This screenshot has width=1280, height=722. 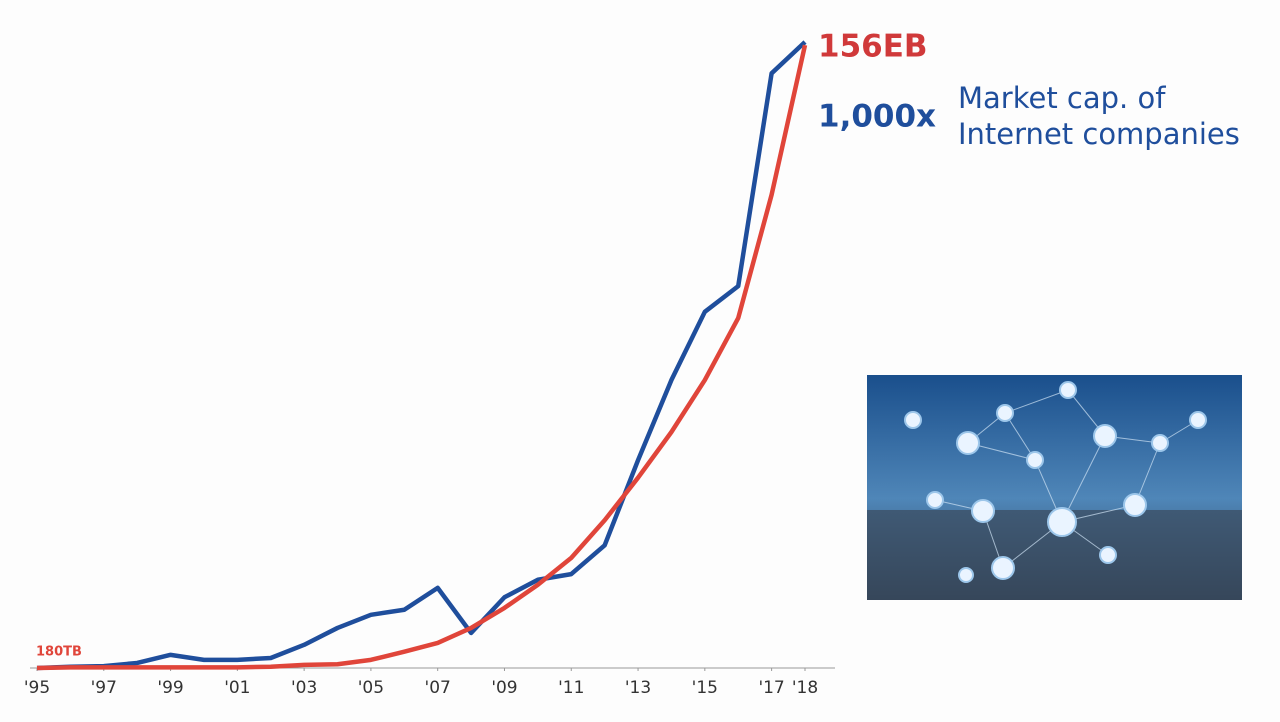 I want to click on x-tick-label: '13, so click(x=638, y=688).